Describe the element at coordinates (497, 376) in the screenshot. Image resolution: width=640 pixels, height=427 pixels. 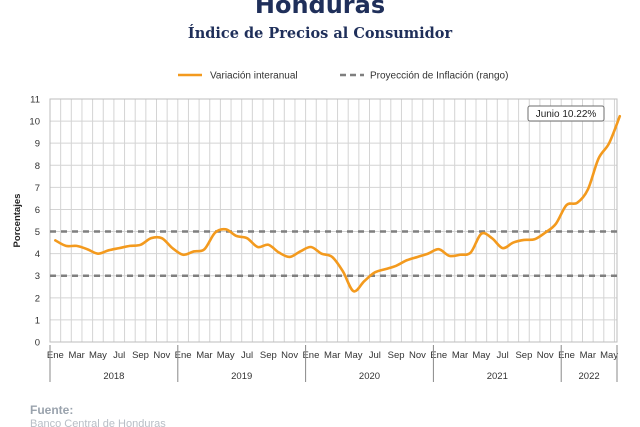
I see `year-label: 2021` at that location.